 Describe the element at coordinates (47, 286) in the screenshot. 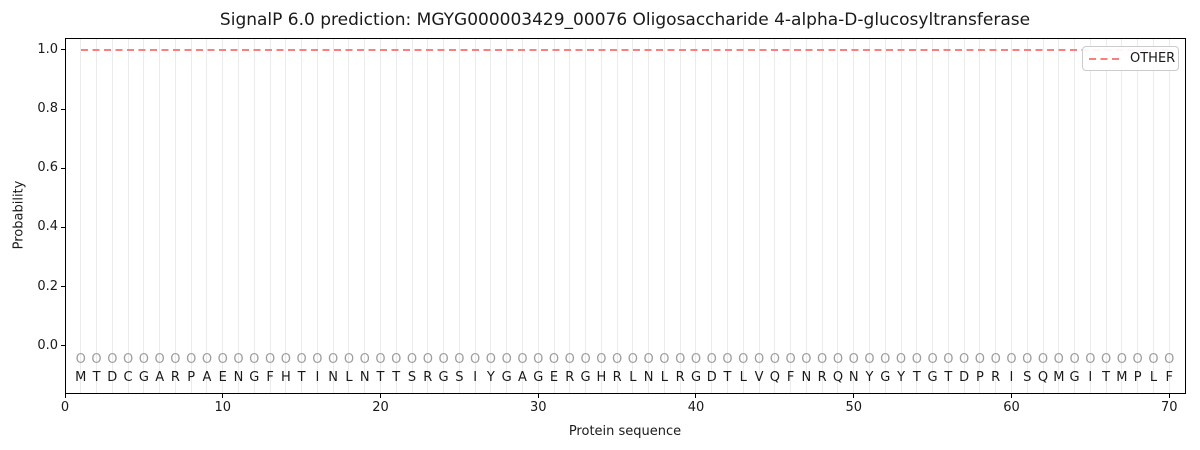

I see `y-tick-label: 0.2` at that location.